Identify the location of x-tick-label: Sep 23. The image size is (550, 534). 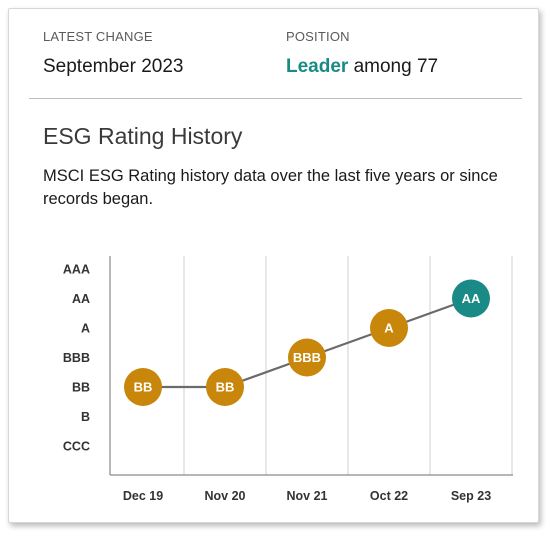
(471, 496).